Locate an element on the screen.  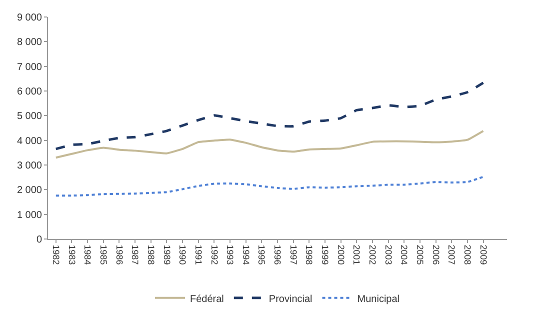
x-tick-label: 2004 is located at coordinates (404, 254).